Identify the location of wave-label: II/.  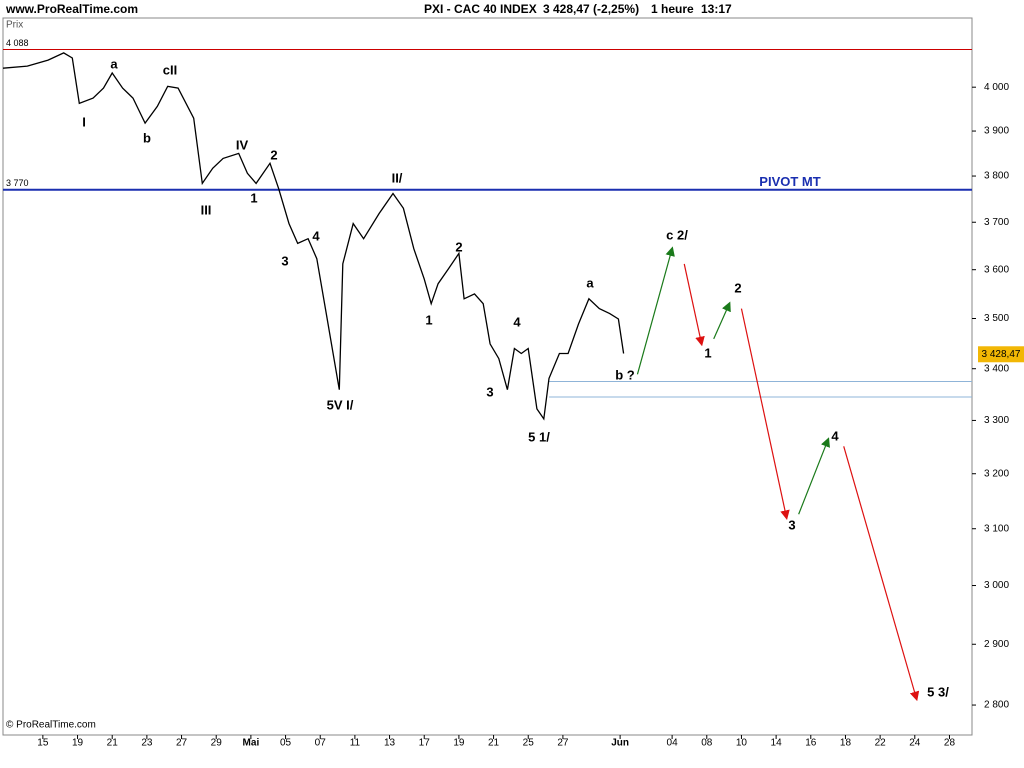
(397, 177).